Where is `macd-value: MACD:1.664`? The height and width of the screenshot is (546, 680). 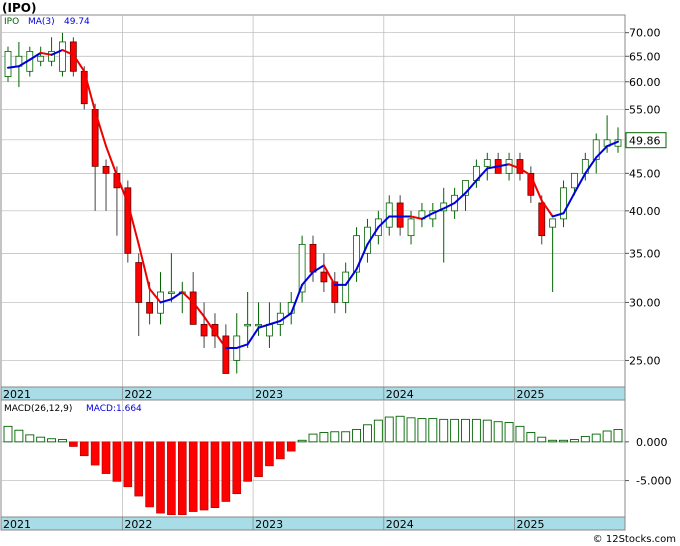 macd-value: MACD:1.664 is located at coordinates (114, 409).